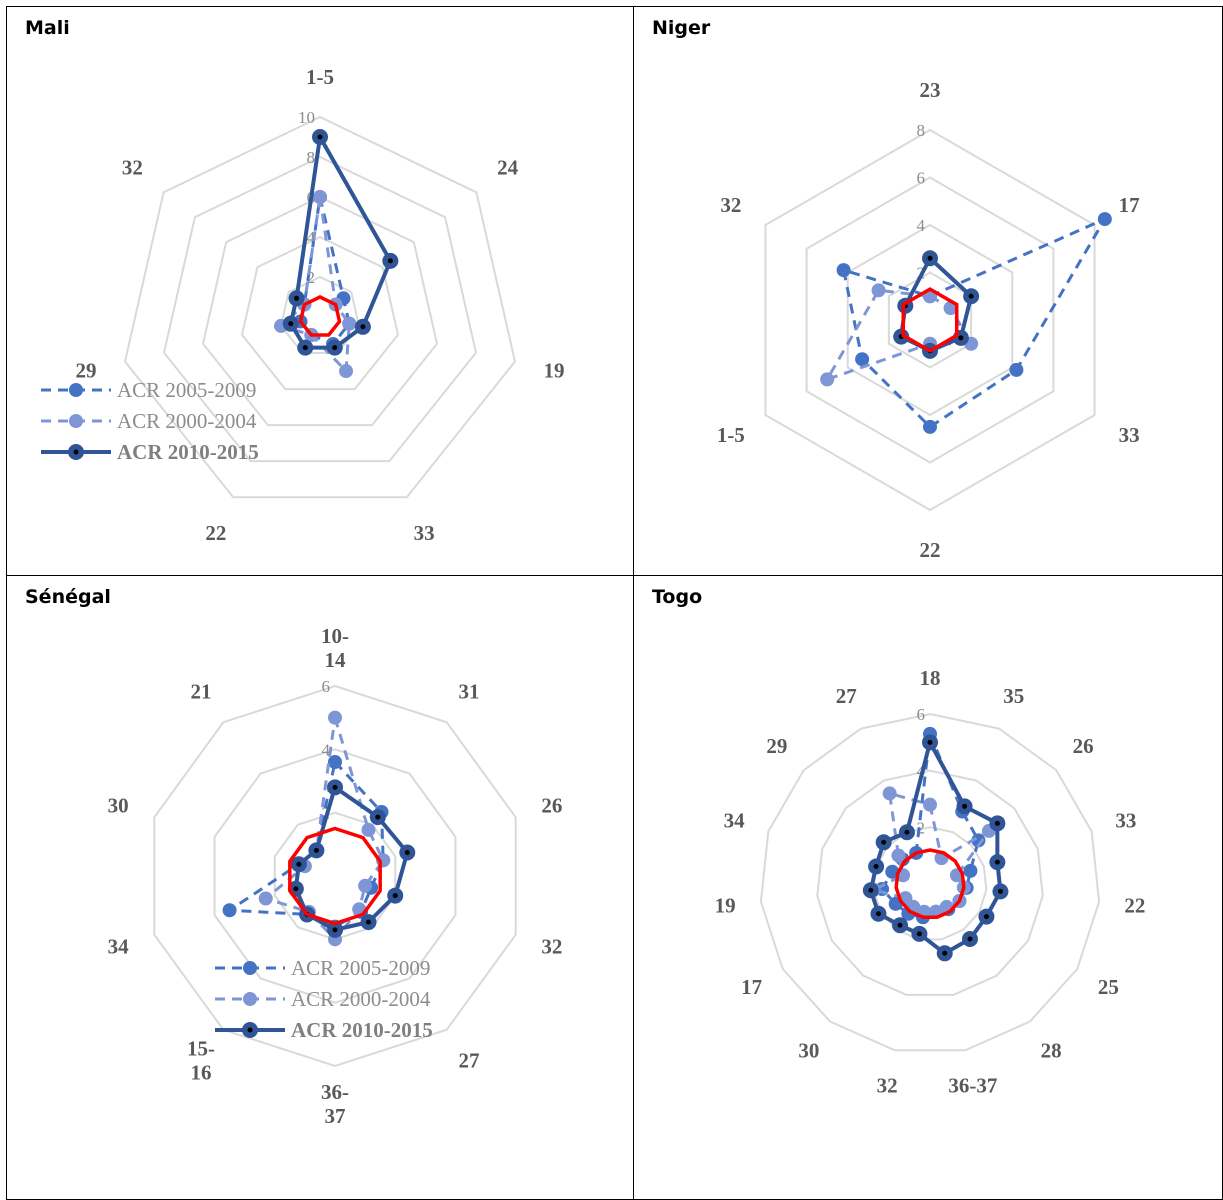 The height and width of the screenshot is (1200, 1223). Describe the element at coordinates (200, 692) in the screenshot. I see `axis-label: 21` at that location.